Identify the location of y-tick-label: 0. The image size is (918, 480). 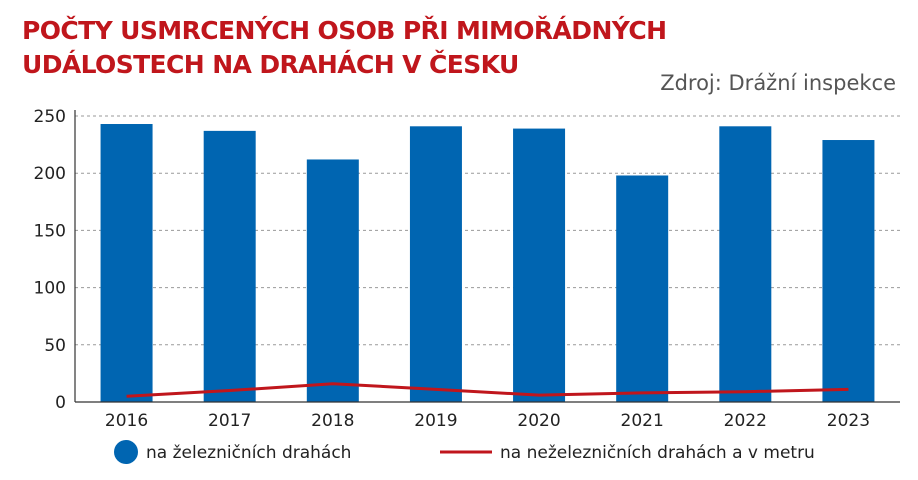
(60, 403).